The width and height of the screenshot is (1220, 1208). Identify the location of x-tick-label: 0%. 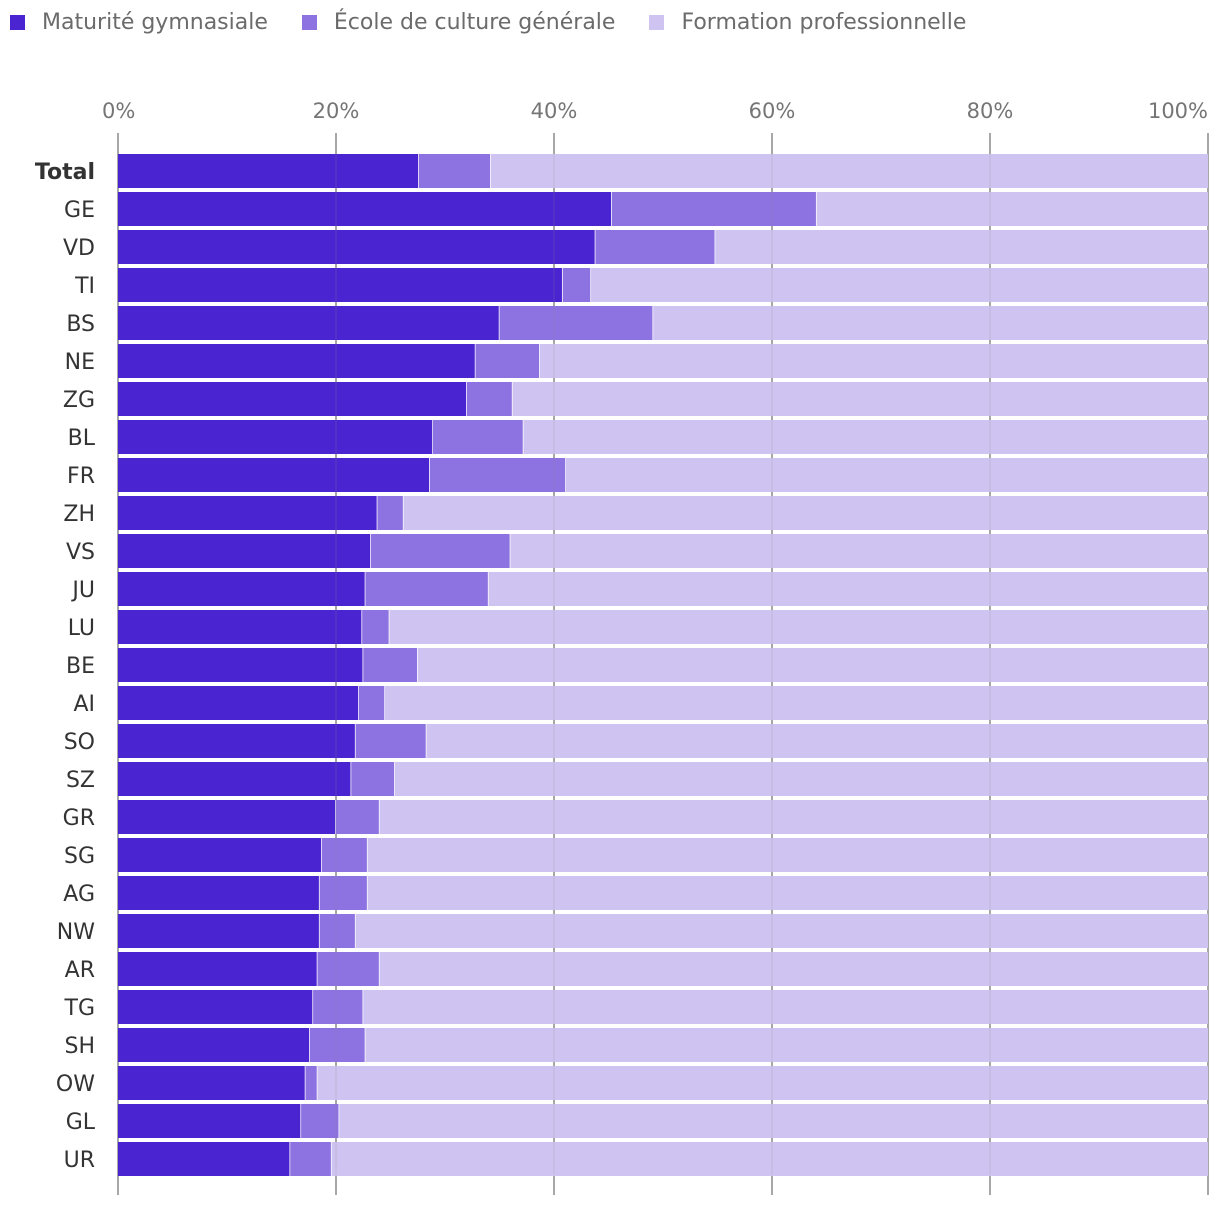
(118, 111).